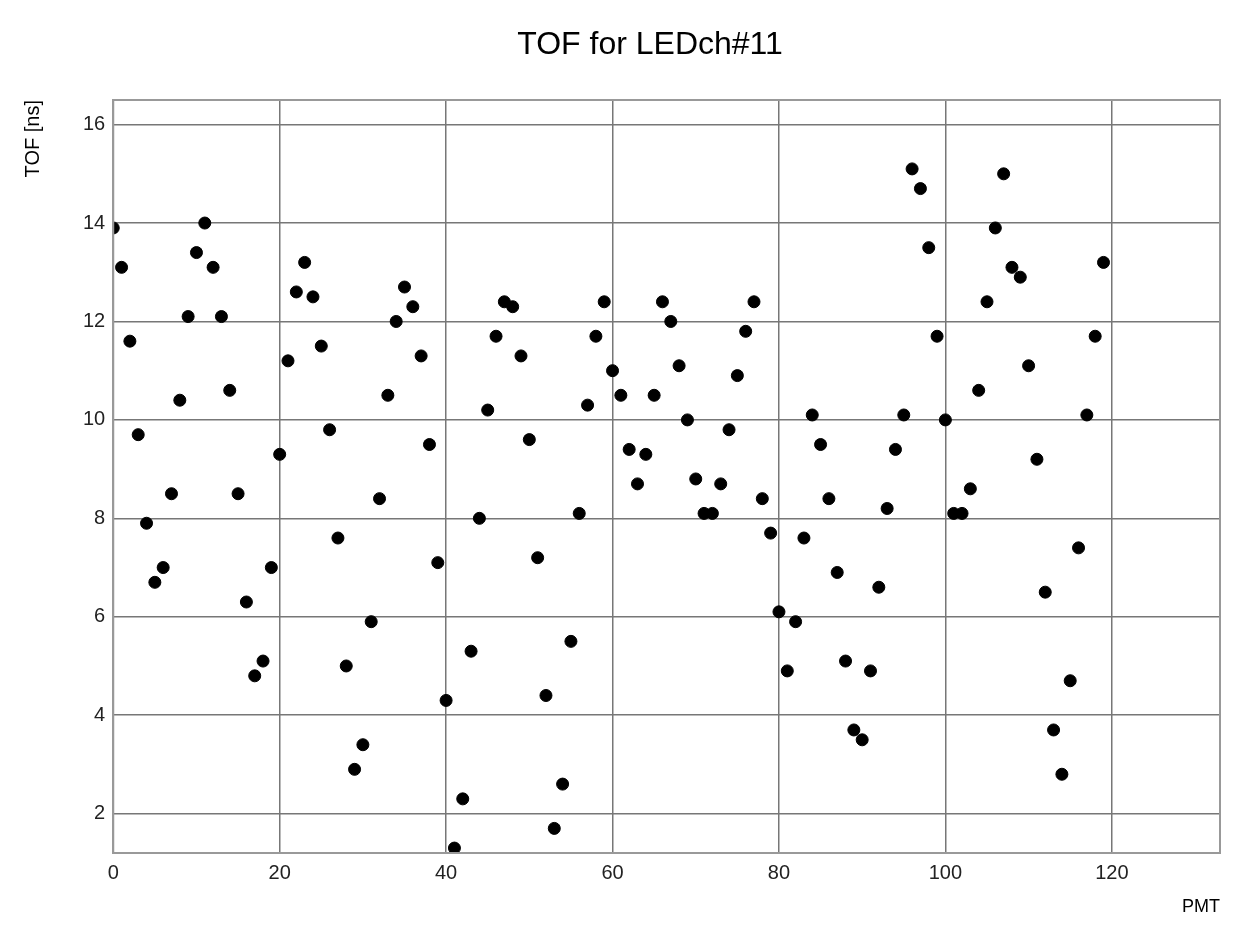 This screenshot has height=943, width=1240. I want to click on y-tick-label: 10, so click(94, 418).